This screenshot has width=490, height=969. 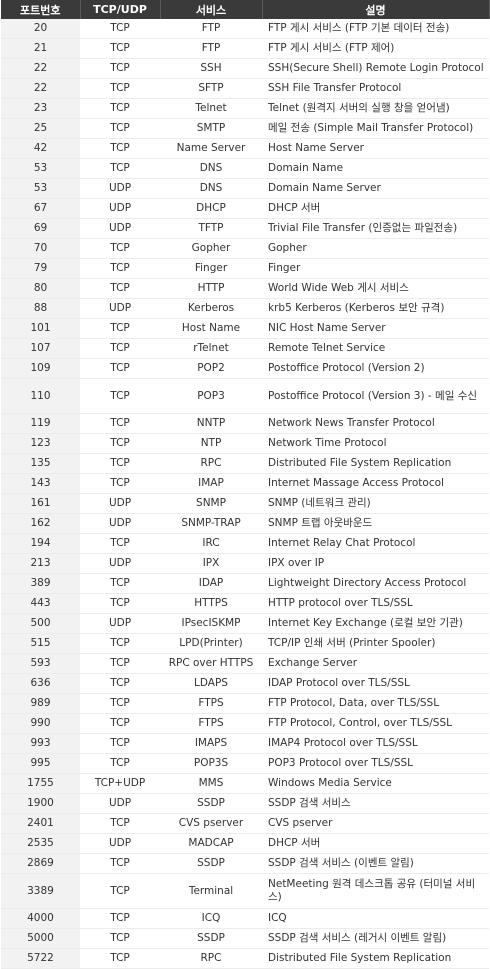 I want to click on description-cell: SNMP (네트워크 관리), so click(x=375, y=503).